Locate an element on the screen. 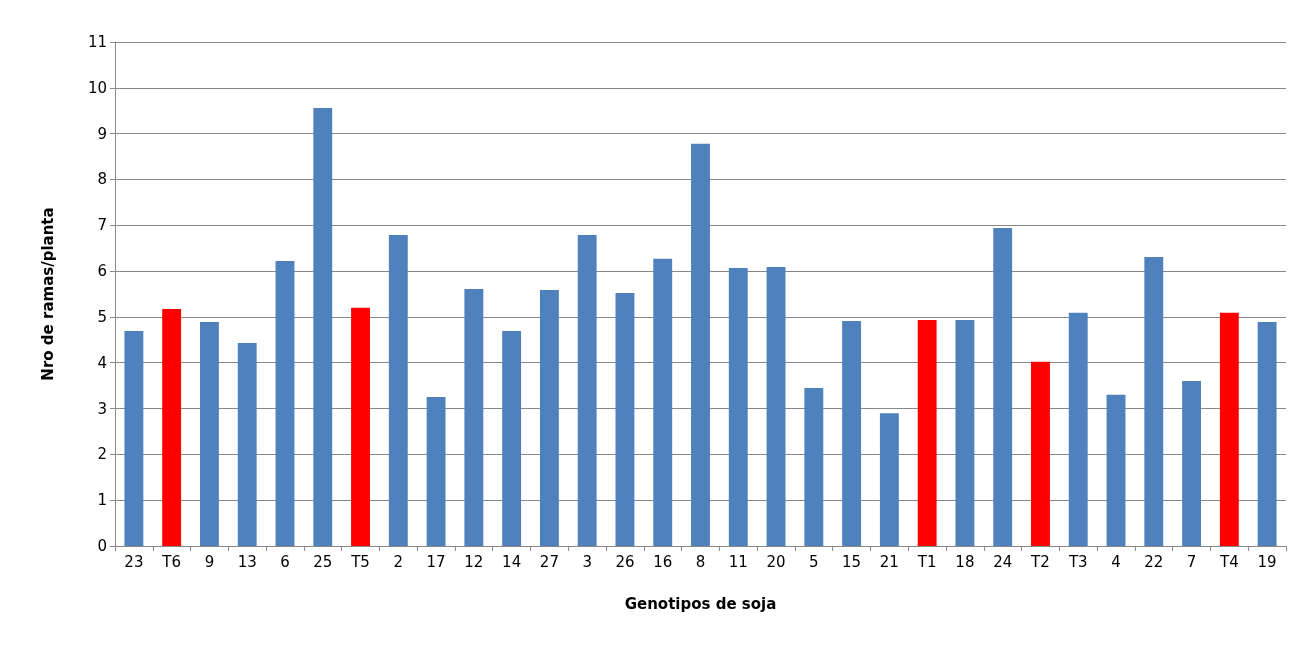  x-tick-label: 12 is located at coordinates (474, 561).